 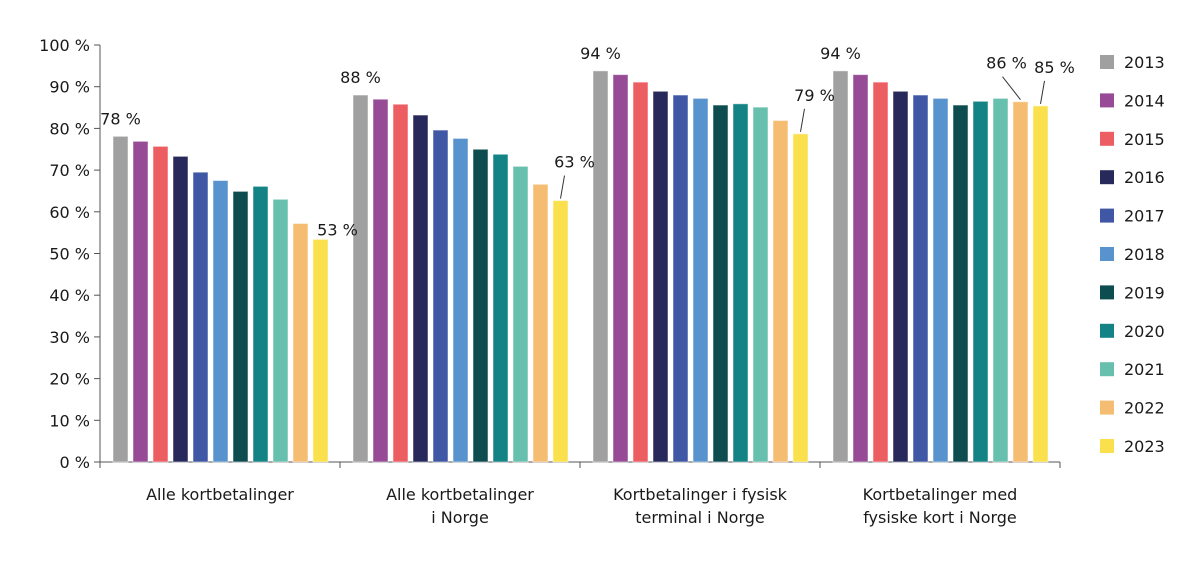 What do you see at coordinates (69, 212) in the screenshot?
I see `y-tick-label: 60 %` at bounding box center [69, 212].